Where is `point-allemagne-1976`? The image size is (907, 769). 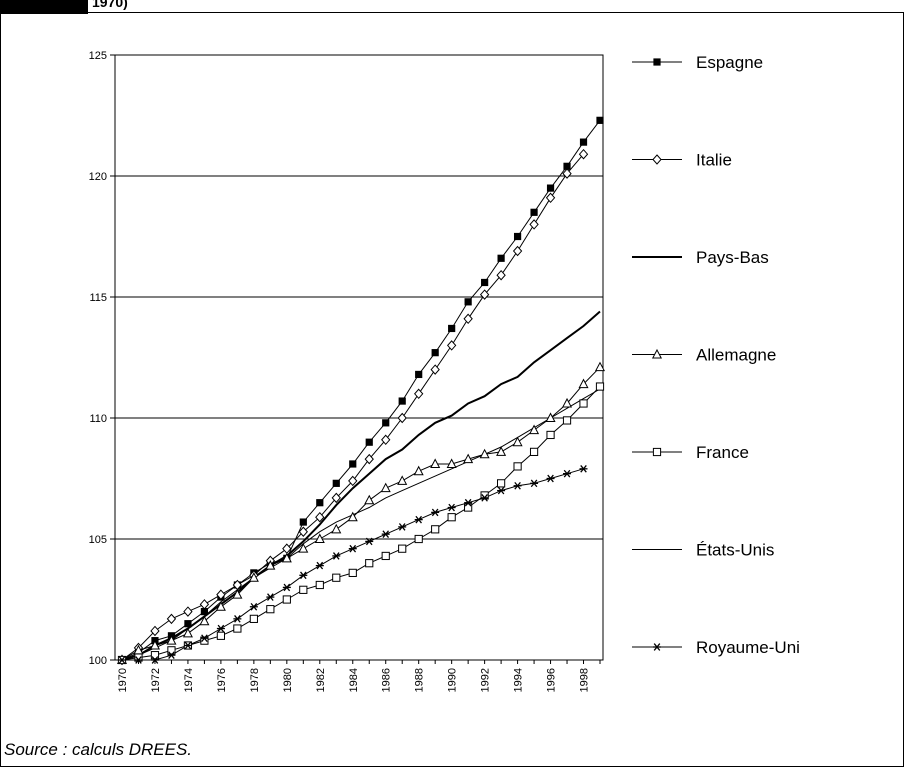 point-allemagne-1976 is located at coordinates (220, 606).